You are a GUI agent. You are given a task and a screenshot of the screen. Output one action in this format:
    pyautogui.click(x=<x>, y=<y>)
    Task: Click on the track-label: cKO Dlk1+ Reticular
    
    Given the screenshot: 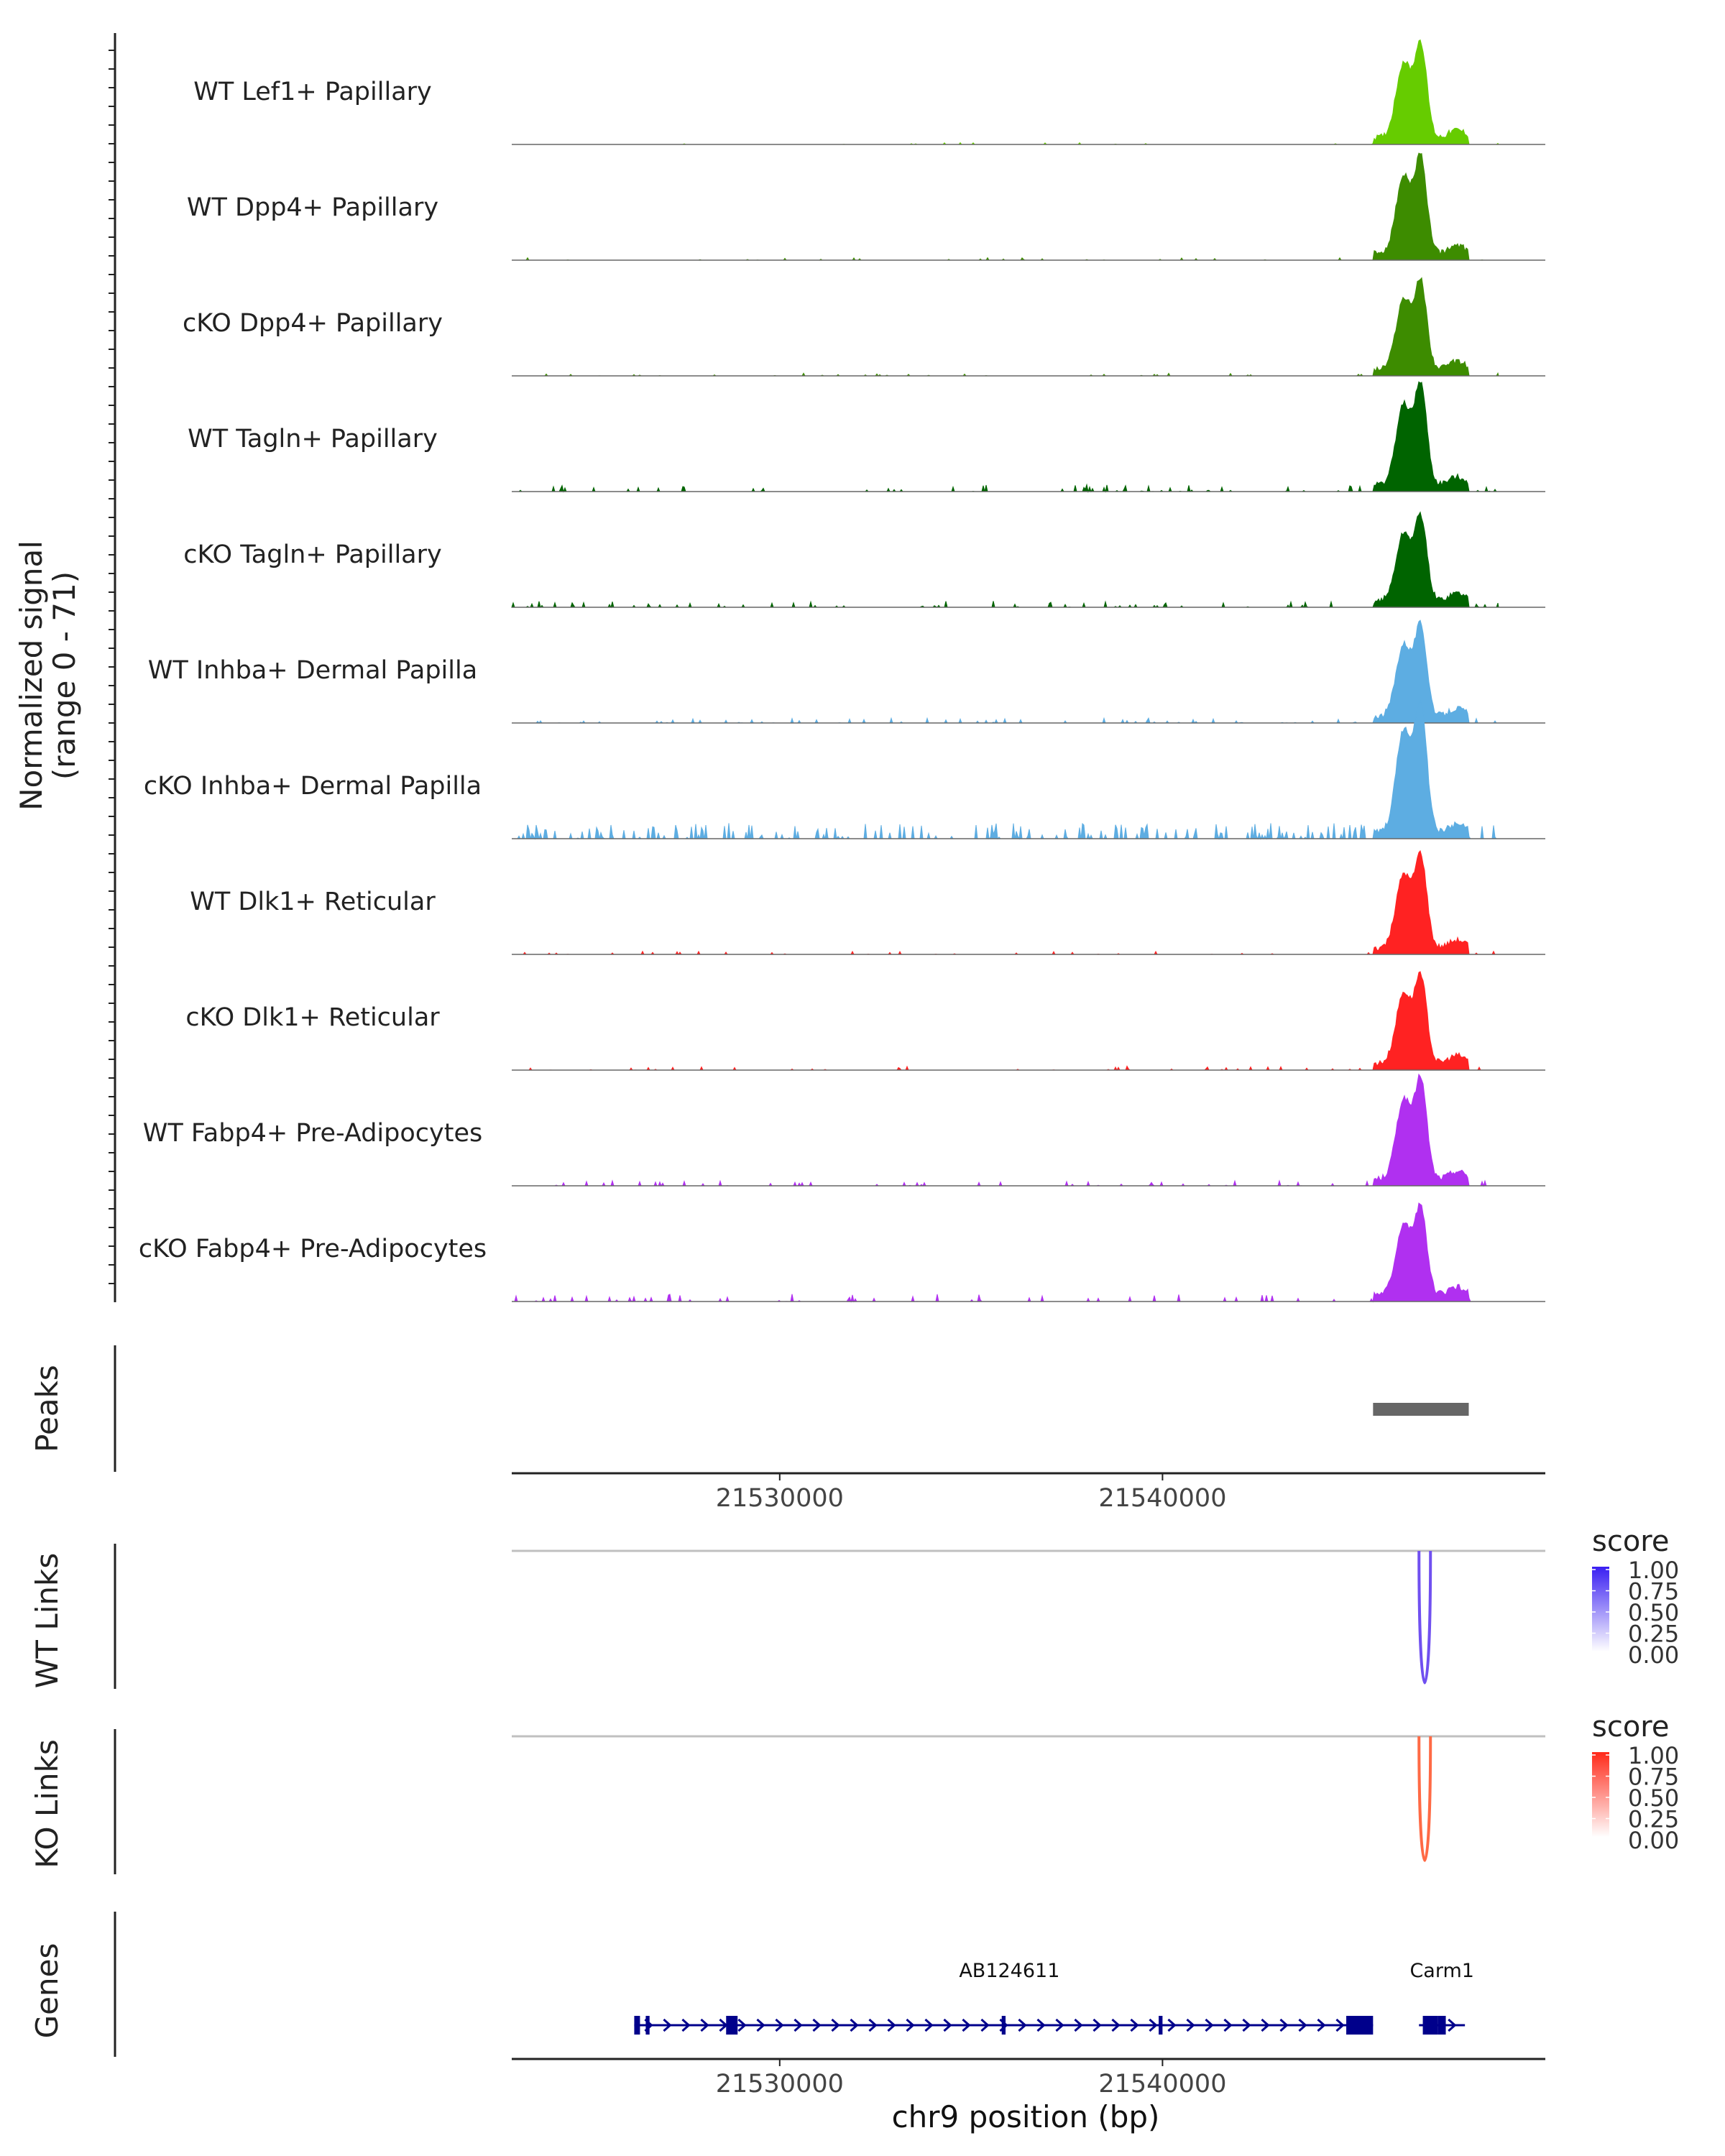 What is the action you would take?
    pyautogui.click(x=312, y=1017)
    